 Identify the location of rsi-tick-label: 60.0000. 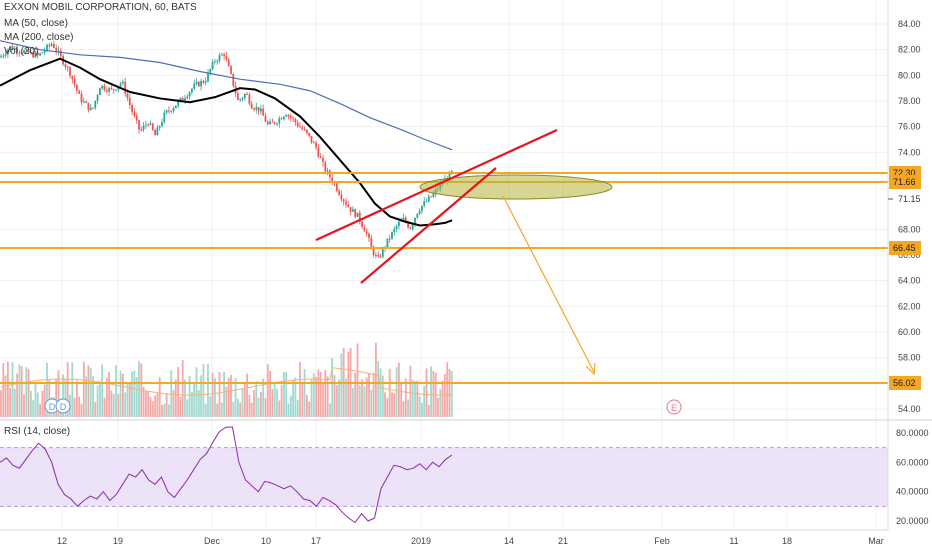
(912, 462).